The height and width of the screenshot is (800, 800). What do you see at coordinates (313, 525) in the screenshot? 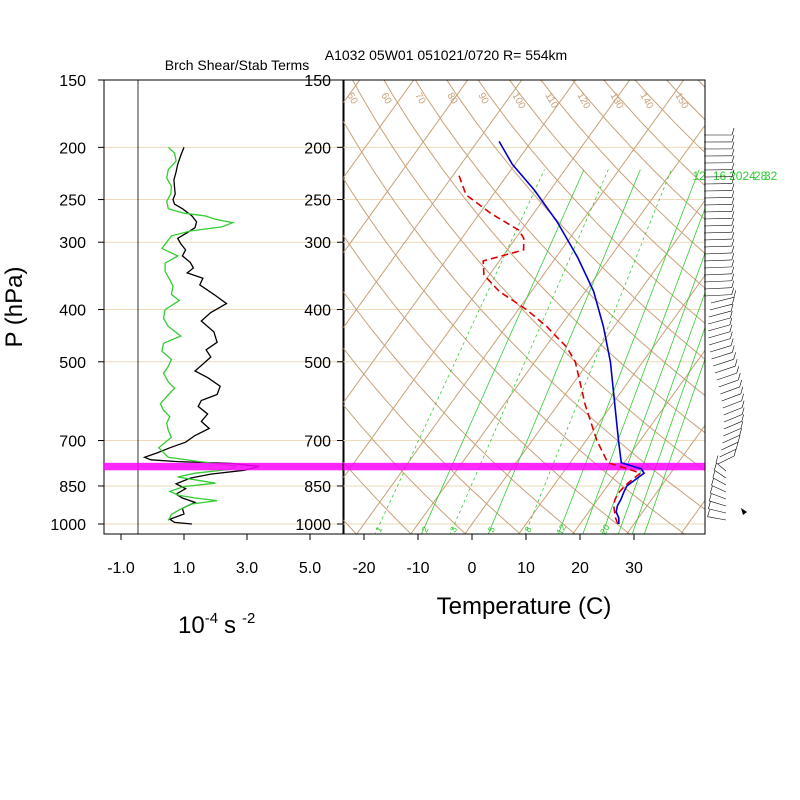
I see `skew-y-tick-label: 1000` at bounding box center [313, 525].